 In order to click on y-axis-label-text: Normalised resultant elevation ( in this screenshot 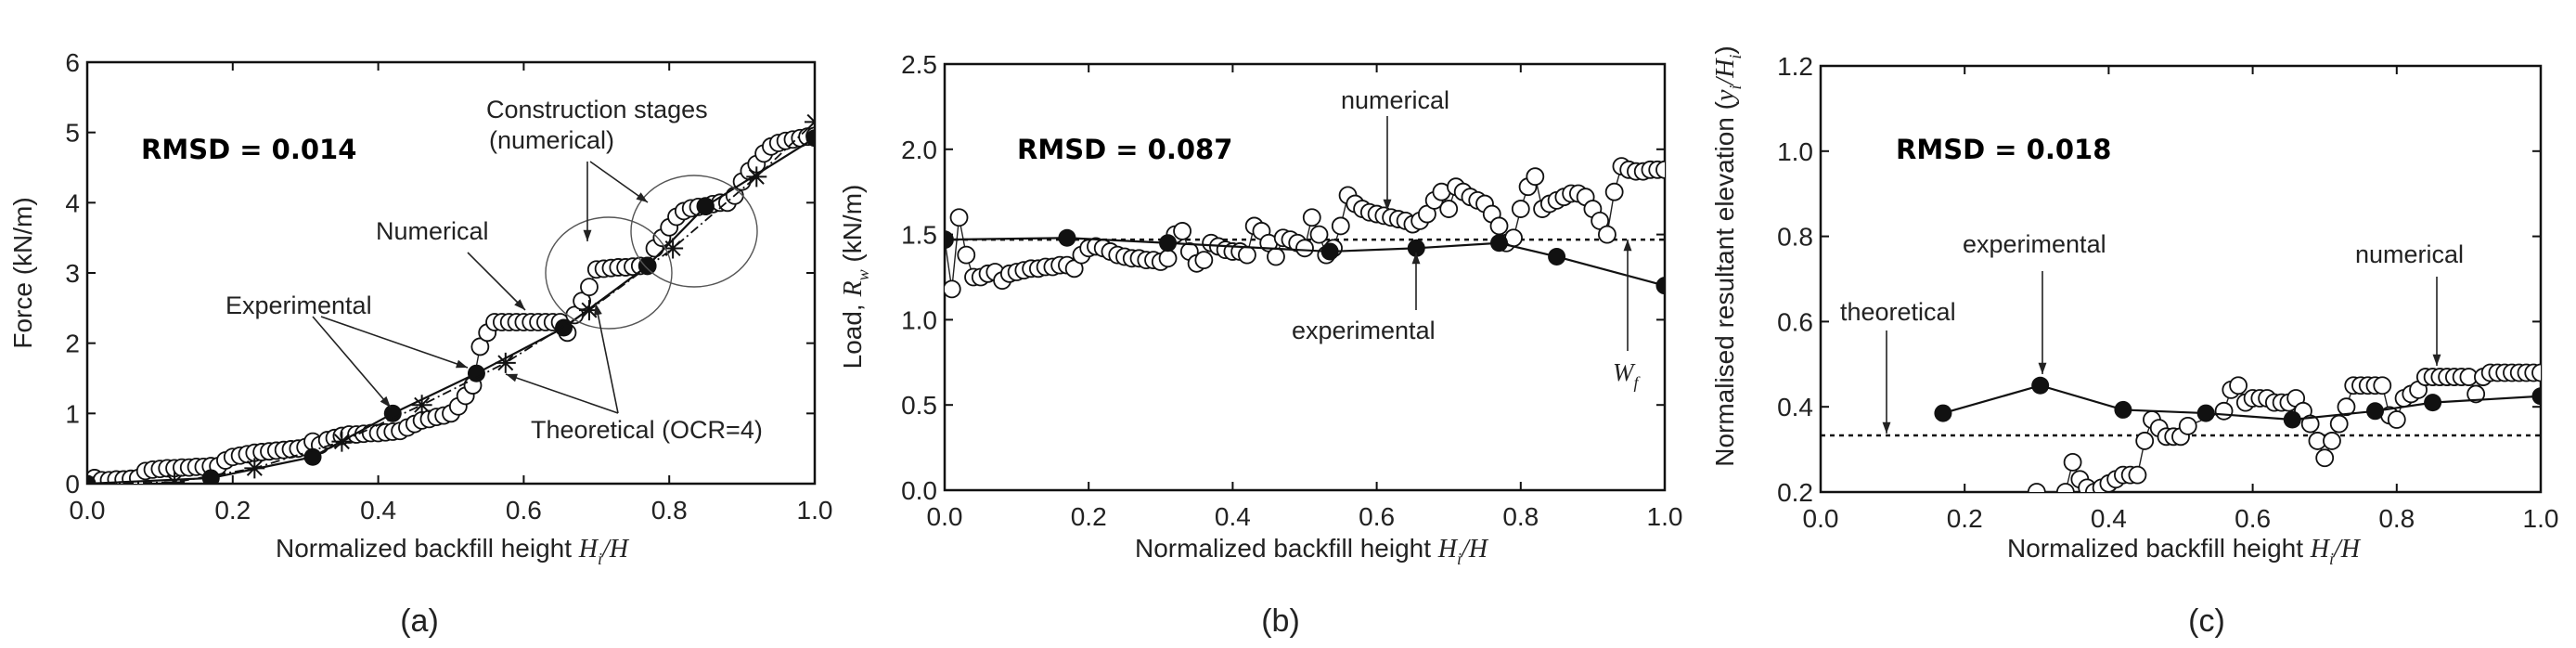, I will do `click(1724, 283)`.